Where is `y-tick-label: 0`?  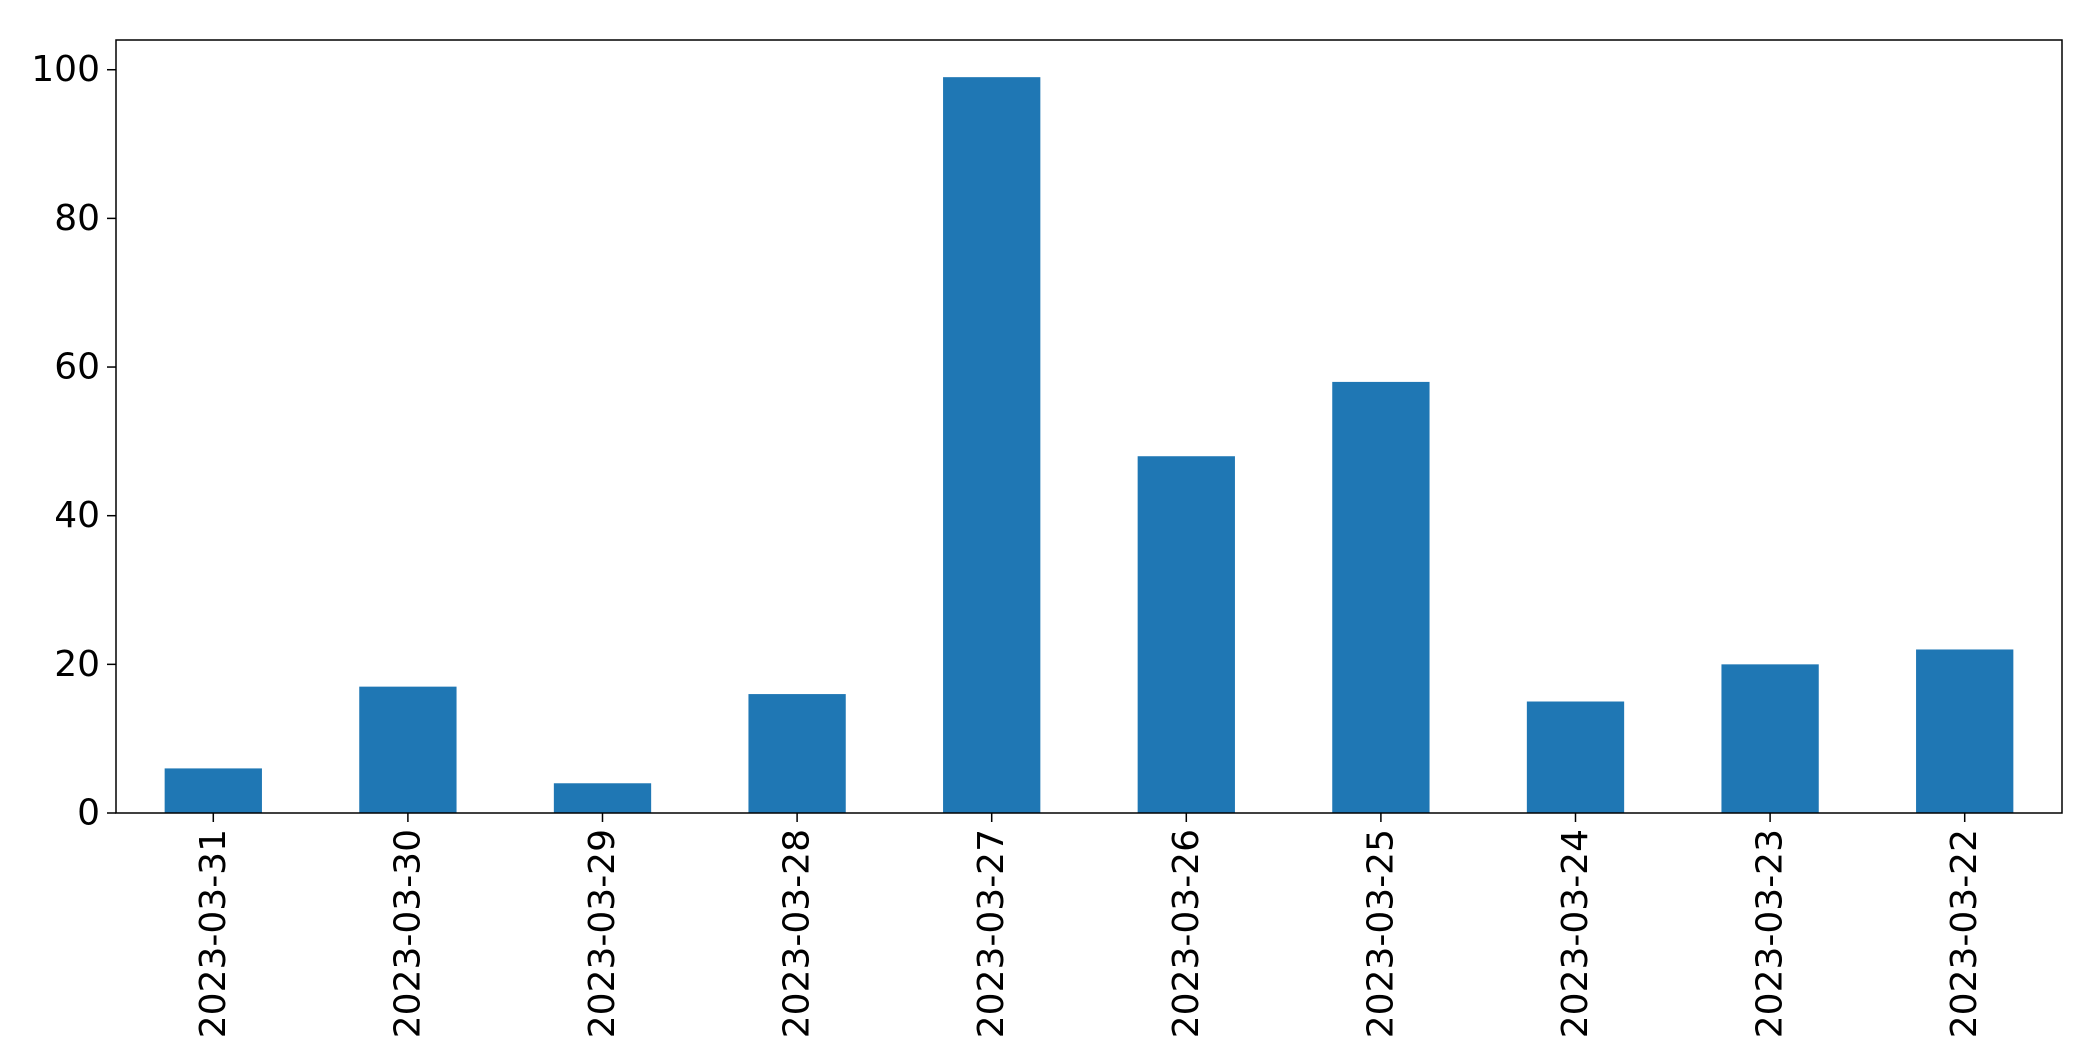 y-tick-label: 0 is located at coordinates (88, 813).